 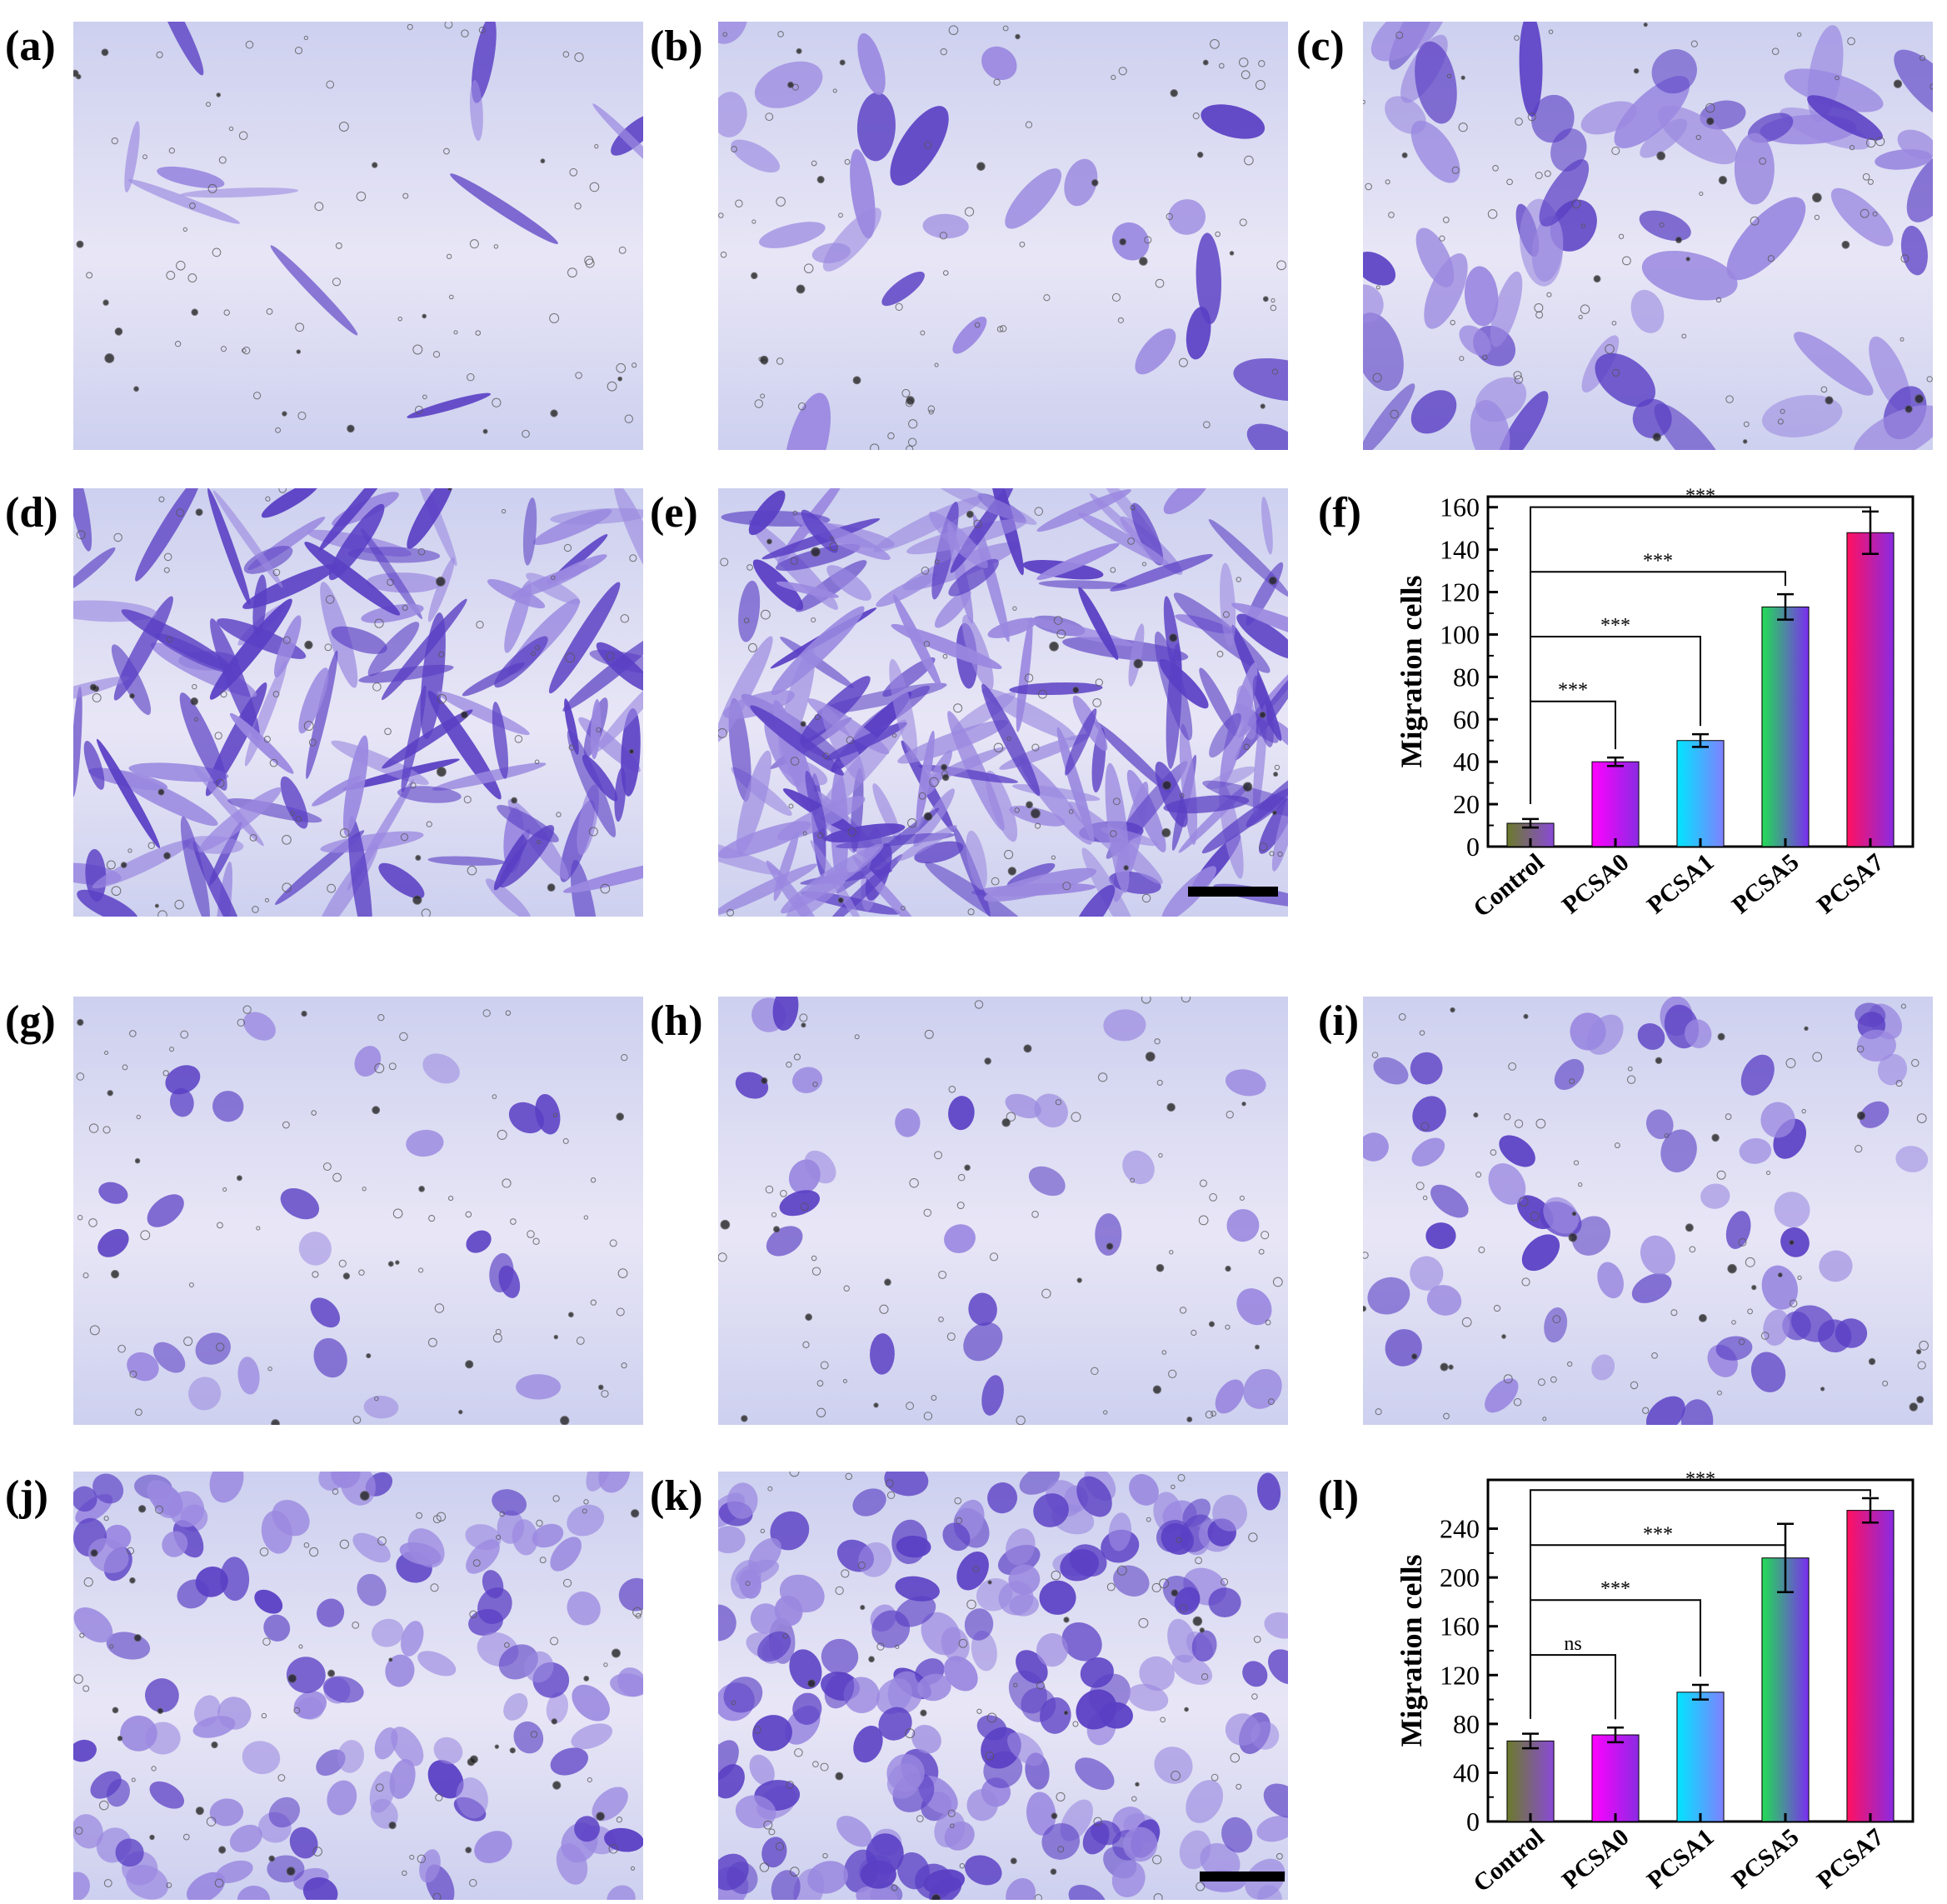 What do you see at coordinates (674, 513) in the screenshot?
I see `panel-label-e: (e)` at bounding box center [674, 513].